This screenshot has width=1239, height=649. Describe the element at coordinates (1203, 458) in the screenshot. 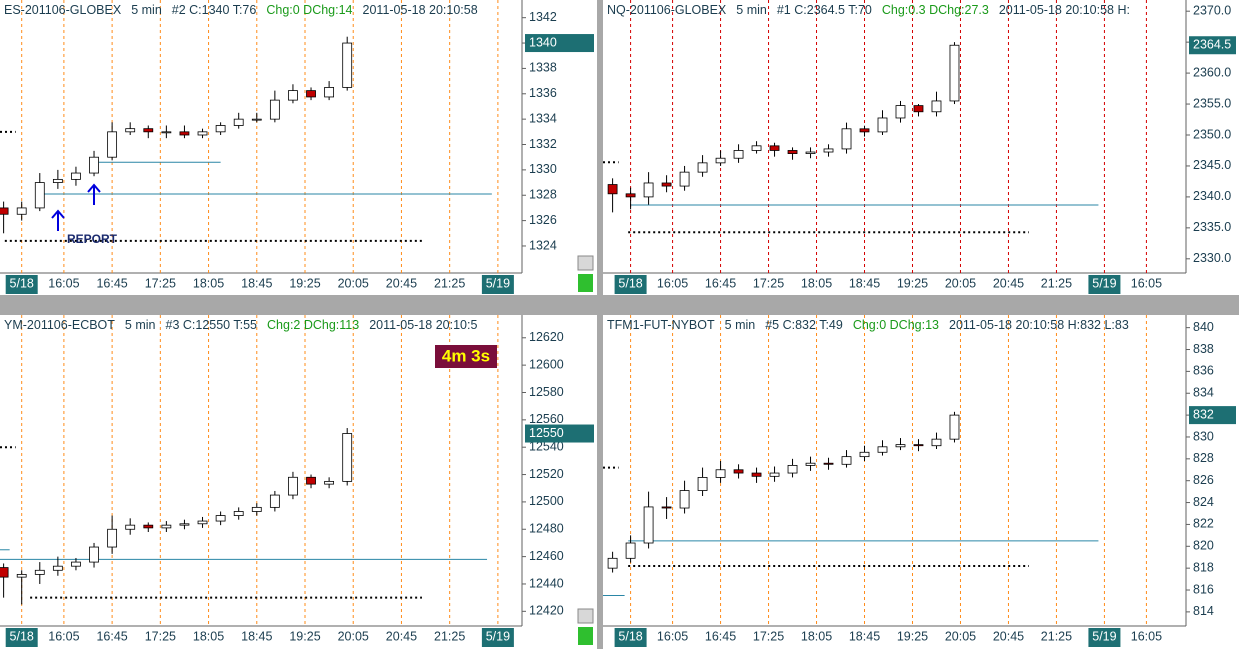

I see `y-tick-label: 828` at that location.